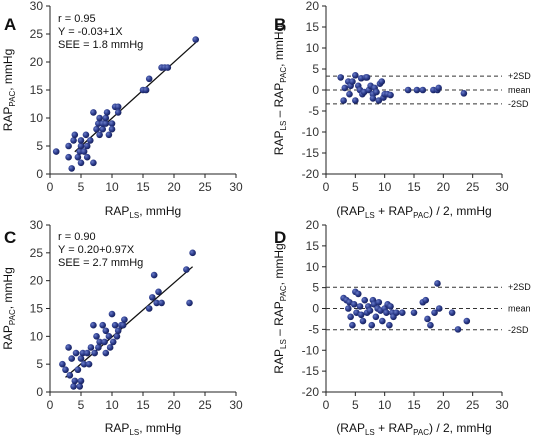  I want to click on reference-label: +2SD, so click(519, 287).